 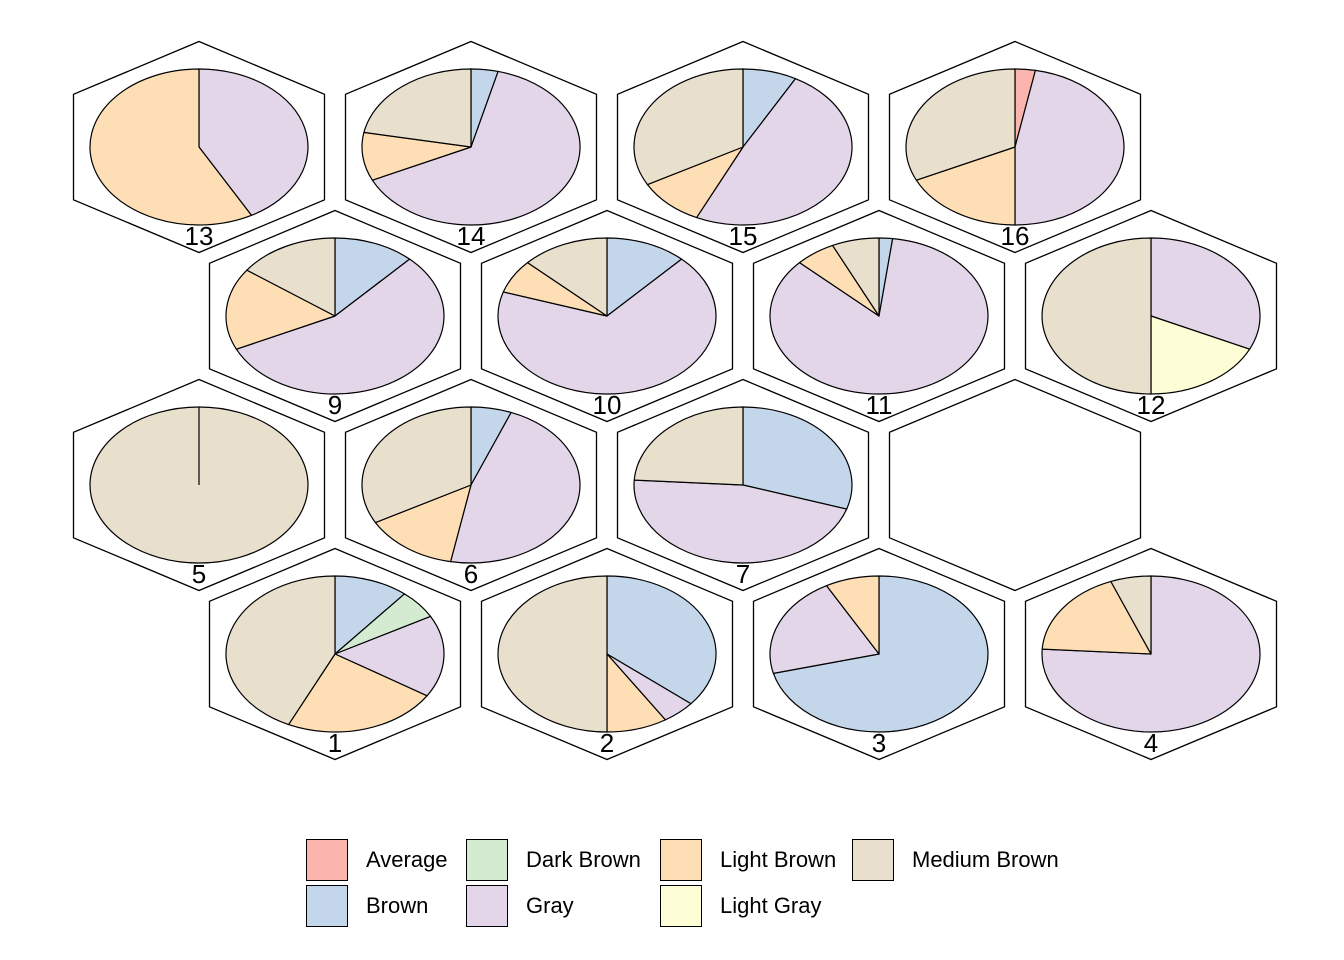 I want to click on legend-item-average: Average, so click(x=377, y=860).